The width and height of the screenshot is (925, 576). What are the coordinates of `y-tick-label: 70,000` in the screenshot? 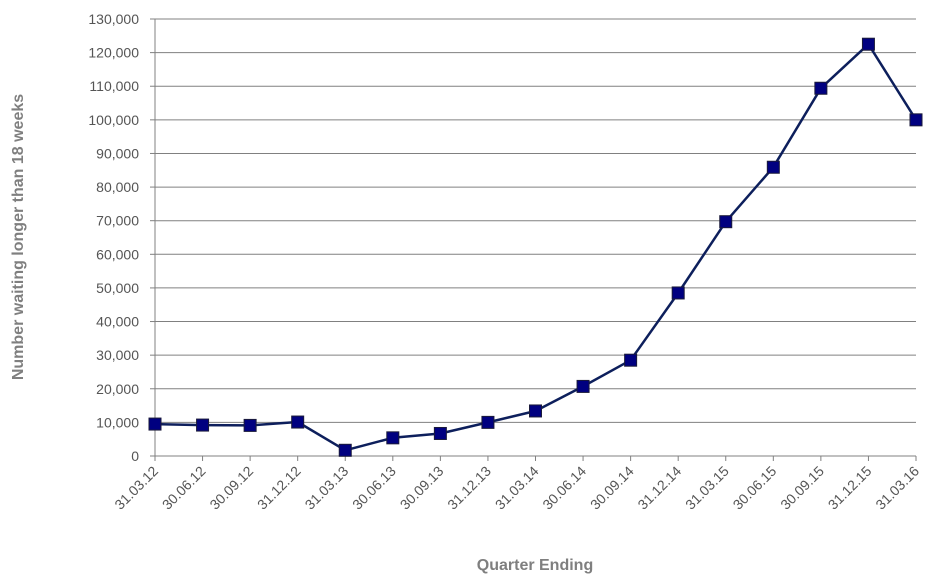 It's located at (117, 221).